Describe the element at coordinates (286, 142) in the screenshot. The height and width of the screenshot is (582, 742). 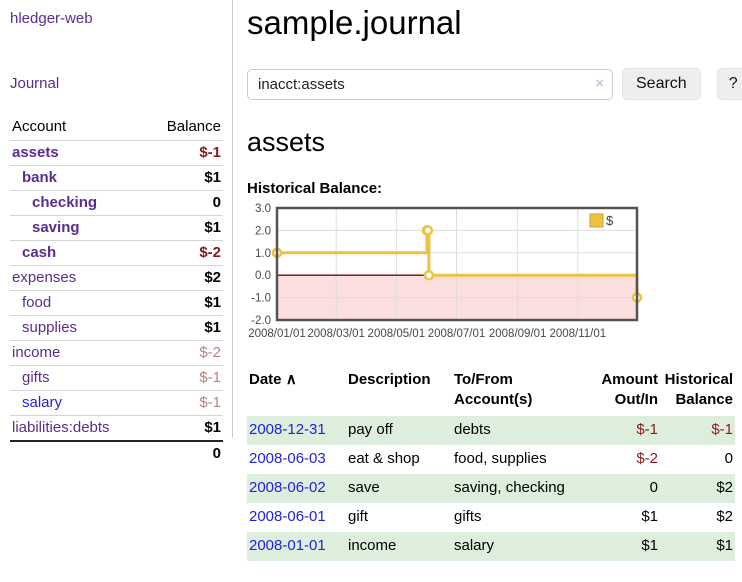
I see `account-heading: assets` at that location.